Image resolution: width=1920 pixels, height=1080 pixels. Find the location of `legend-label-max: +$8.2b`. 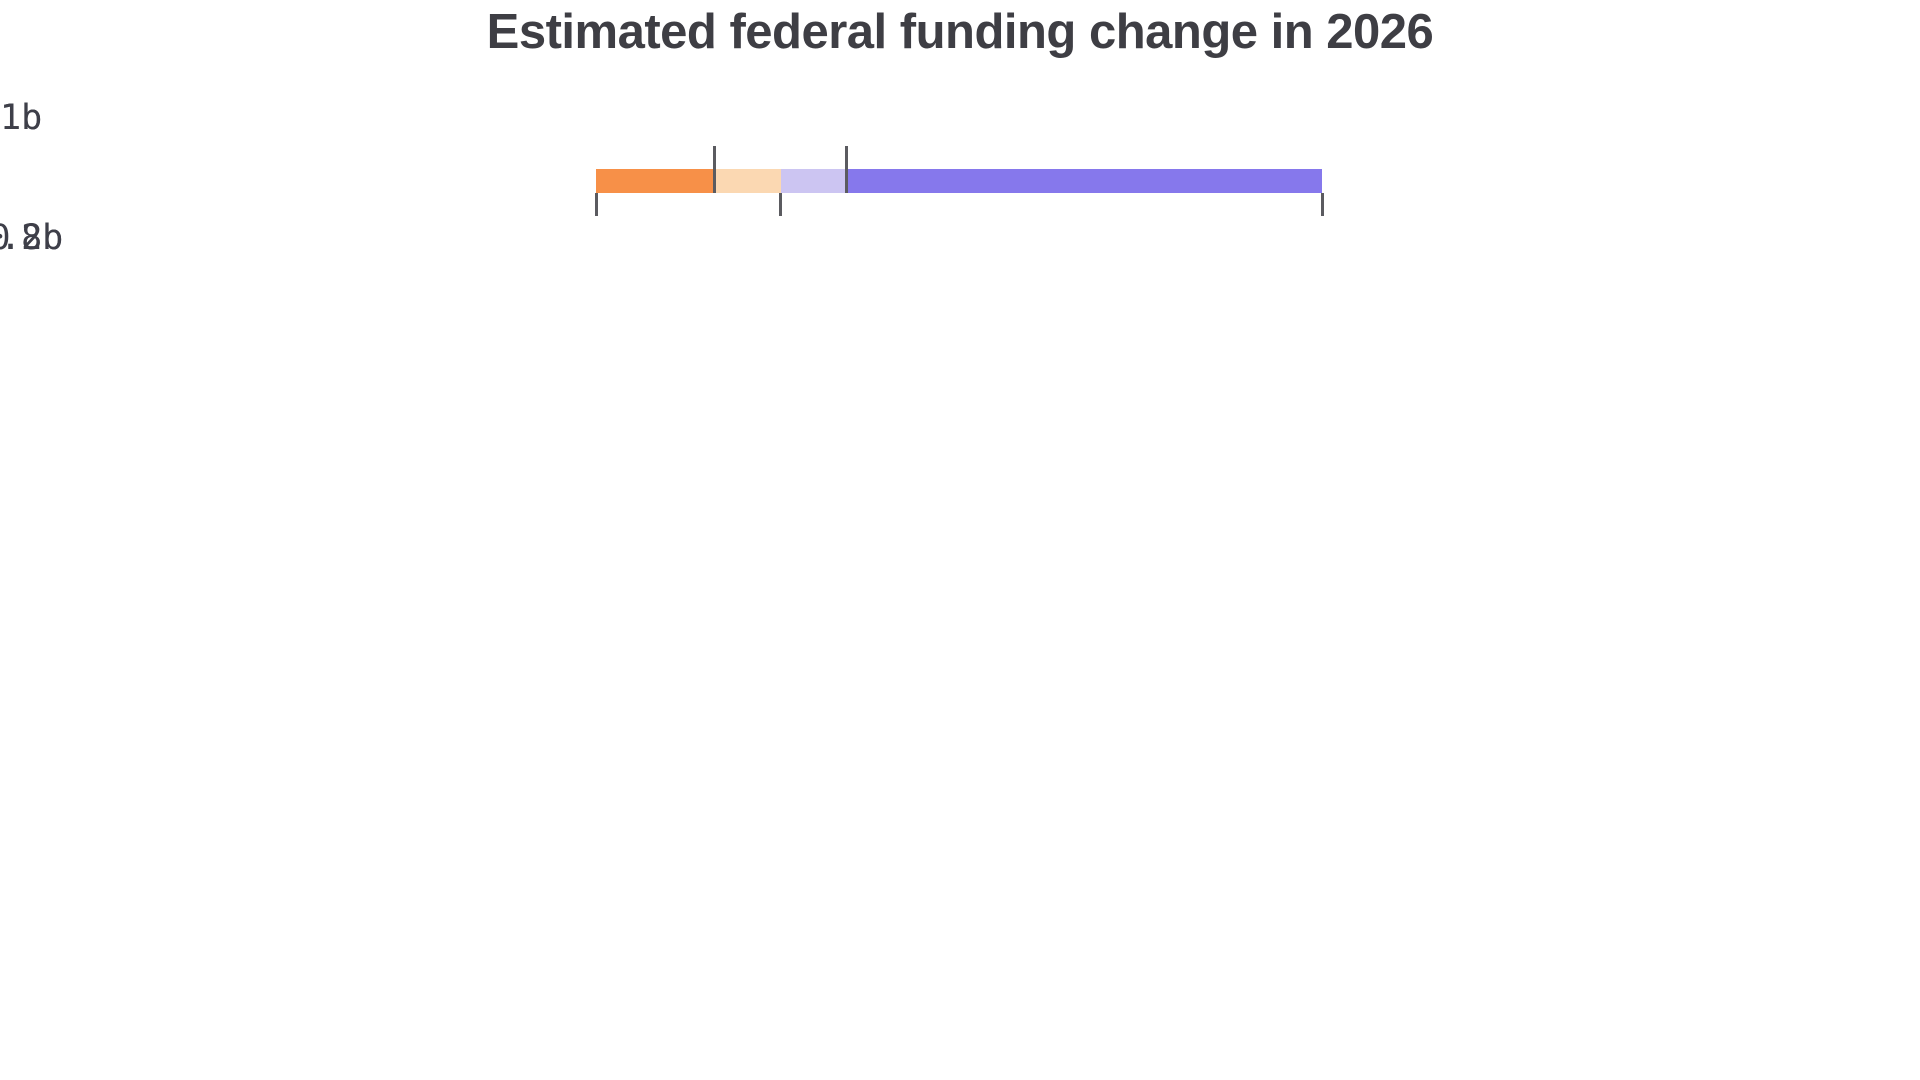

legend-label-max: +$8.2b is located at coordinates (32, 238).